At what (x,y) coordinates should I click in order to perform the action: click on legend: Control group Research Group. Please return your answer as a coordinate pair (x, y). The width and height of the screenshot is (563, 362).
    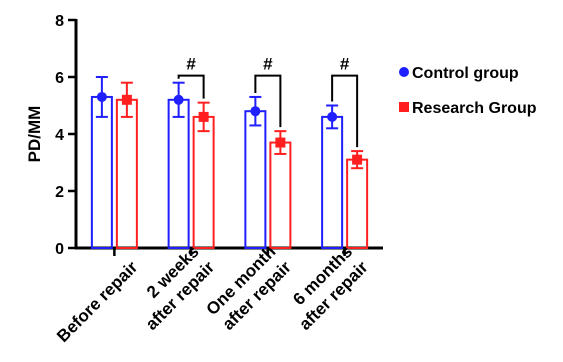
    Looking at the image, I should click on (468, 91).